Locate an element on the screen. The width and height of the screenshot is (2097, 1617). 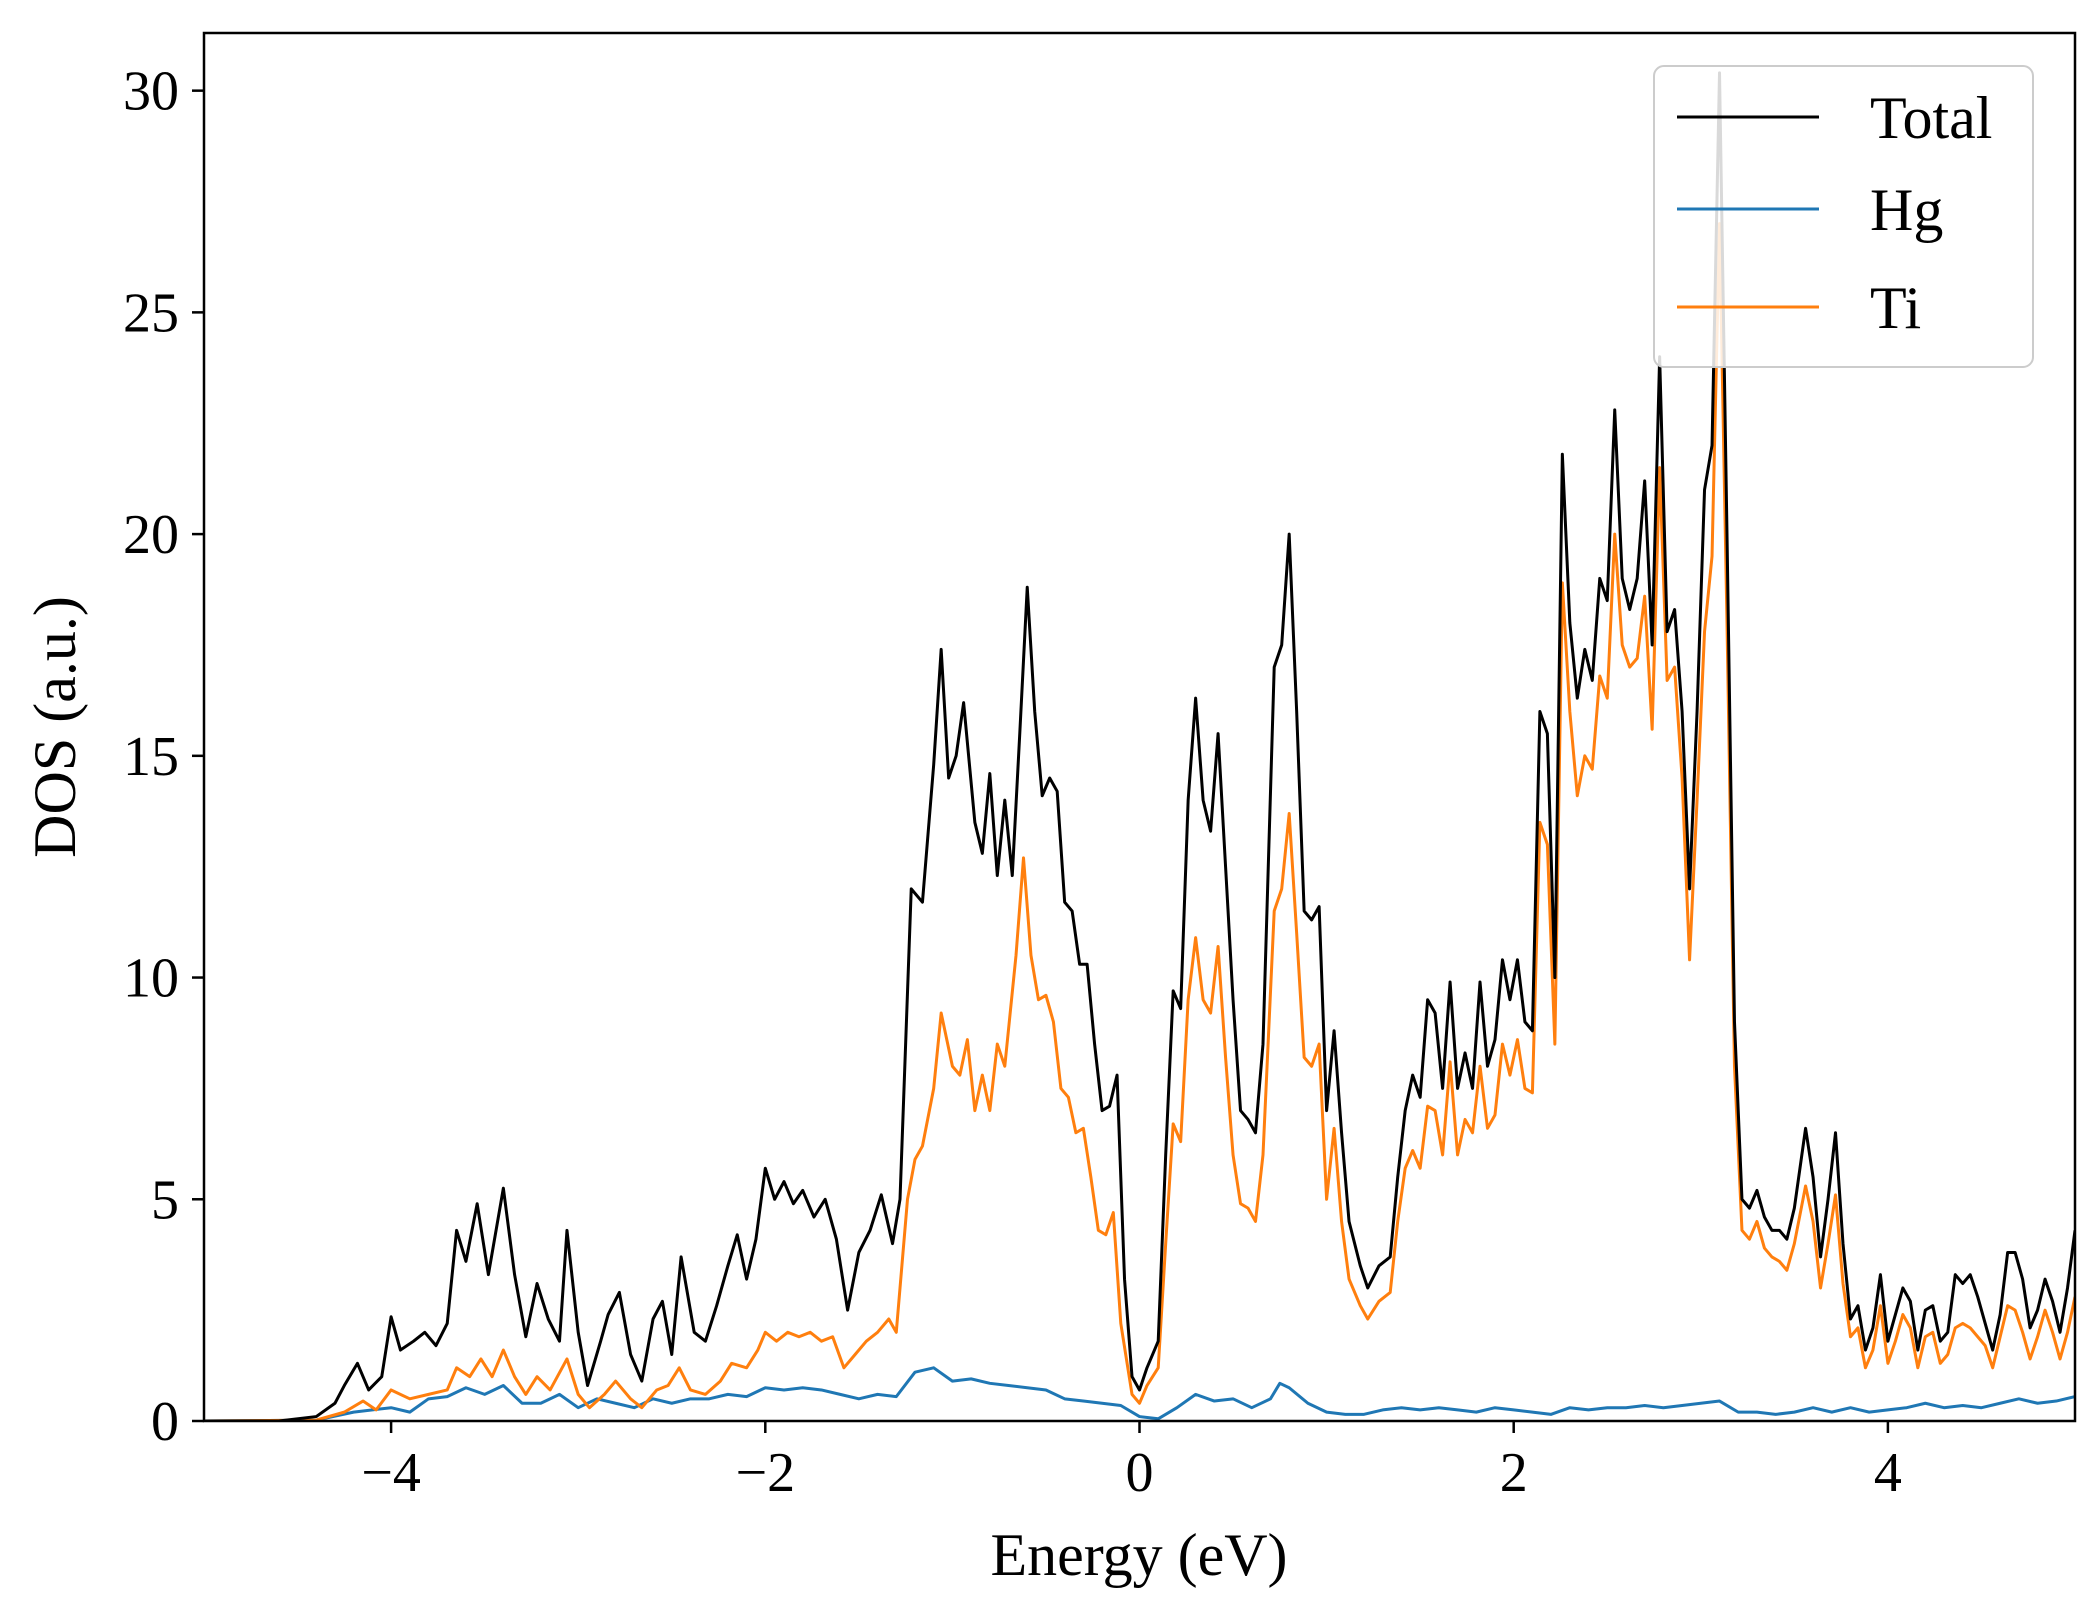
y-tick-label: 0 is located at coordinates (165, 1422).